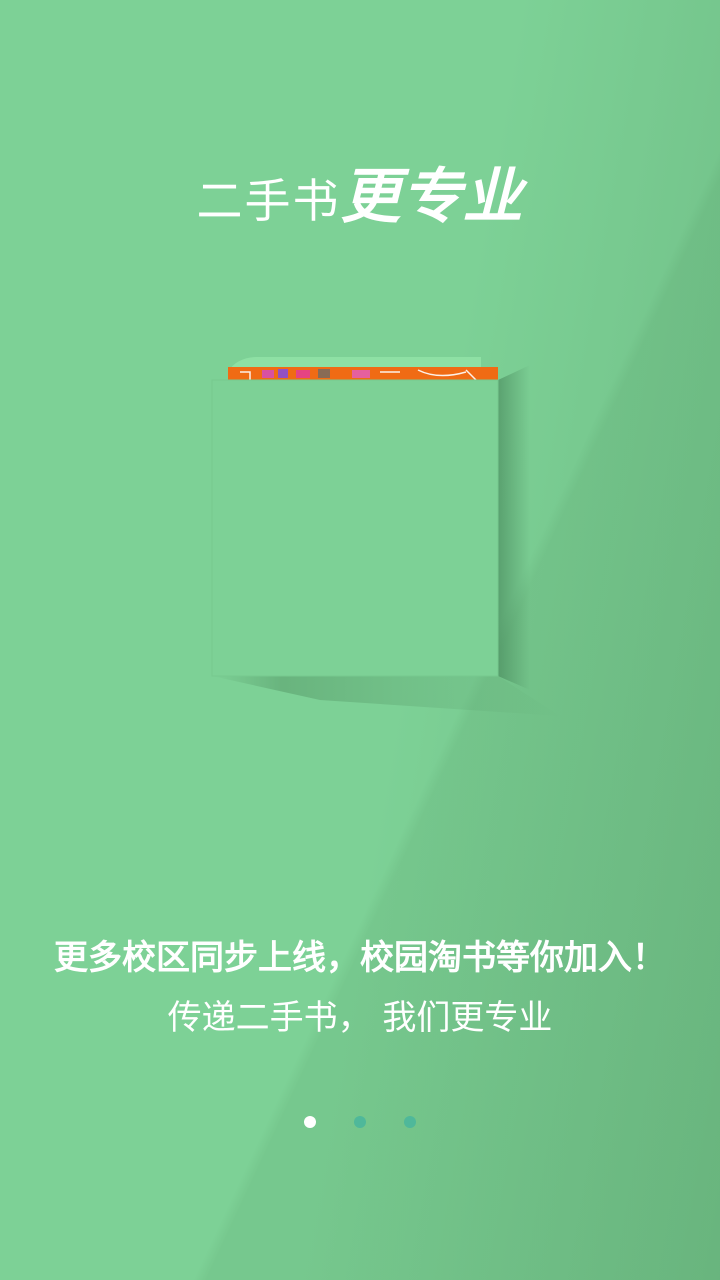 This screenshot has height=1280, width=720. I want to click on book-icon, so click(385, 536).